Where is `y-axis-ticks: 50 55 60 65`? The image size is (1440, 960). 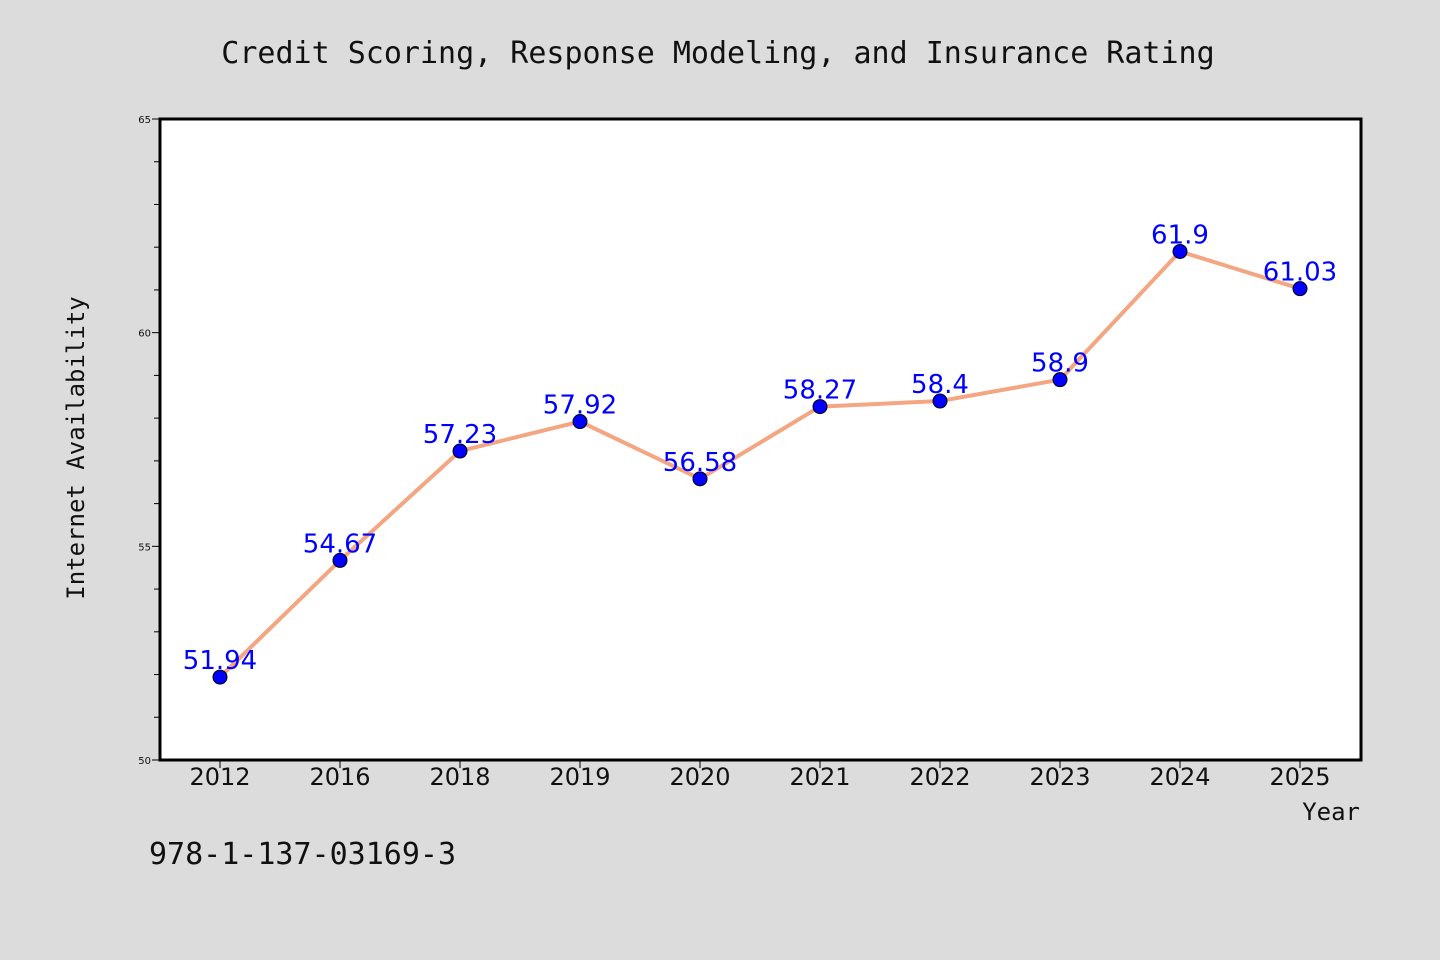 y-axis-ticks: 50 55 60 65 is located at coordinates (149, 441).